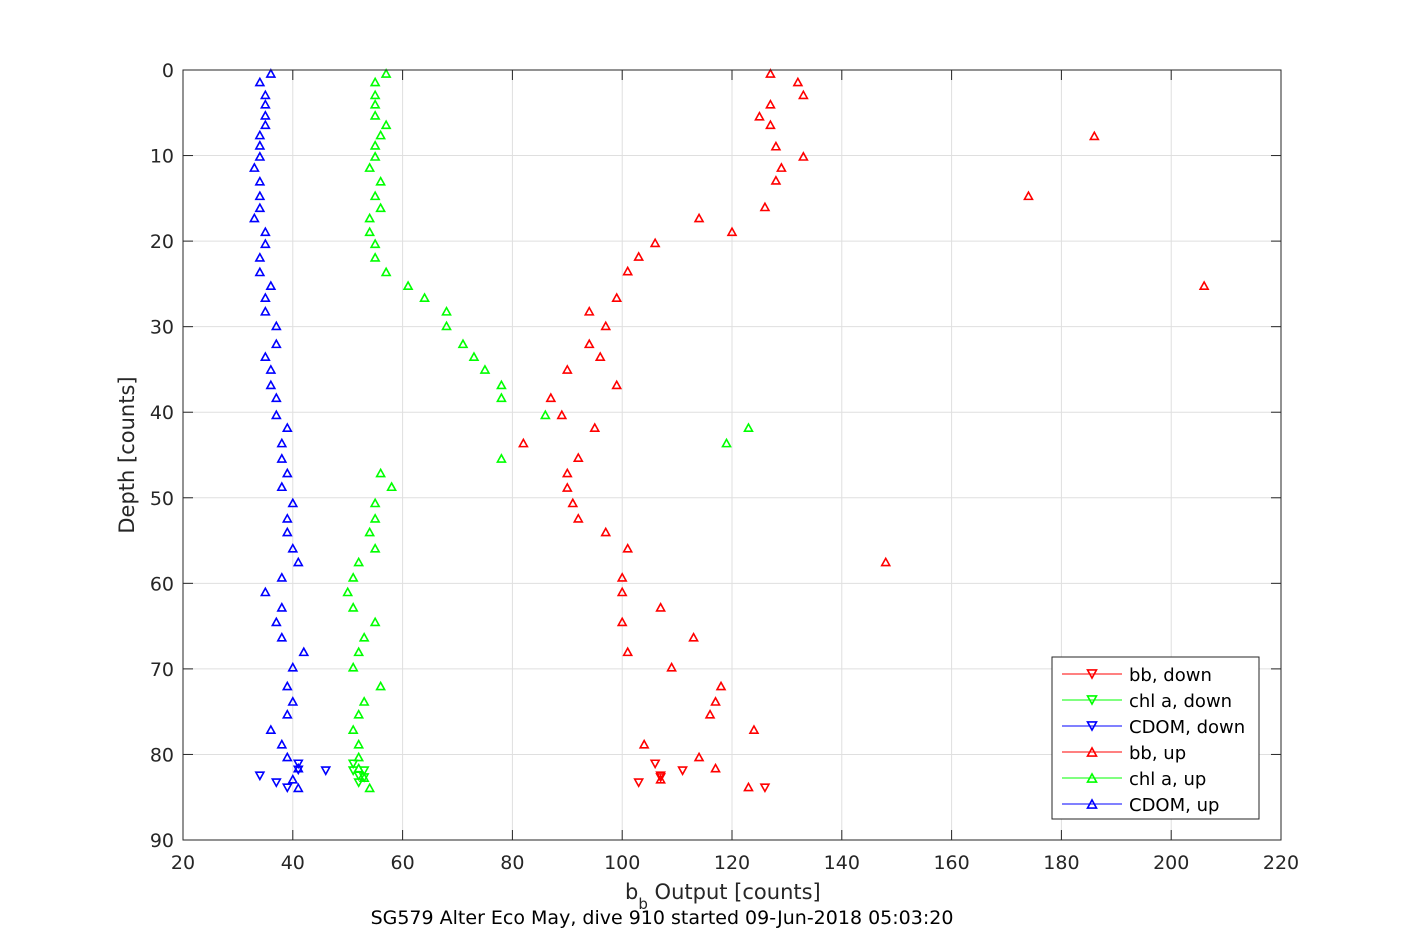 Image resolution: width=1417 pixels, height=945 pixels. Describe the element at coordinates (1124, 753) in the screenshot. I see `legend-entry: bb, up` at that location.